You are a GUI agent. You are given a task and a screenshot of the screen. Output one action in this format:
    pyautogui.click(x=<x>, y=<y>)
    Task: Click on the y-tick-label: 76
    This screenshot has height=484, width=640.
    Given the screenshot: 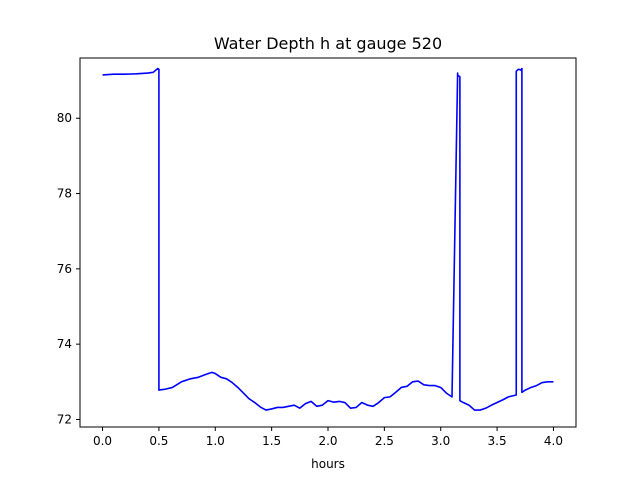 What is the action you would take?
    pyautogui.click(x=64, y=269)
    